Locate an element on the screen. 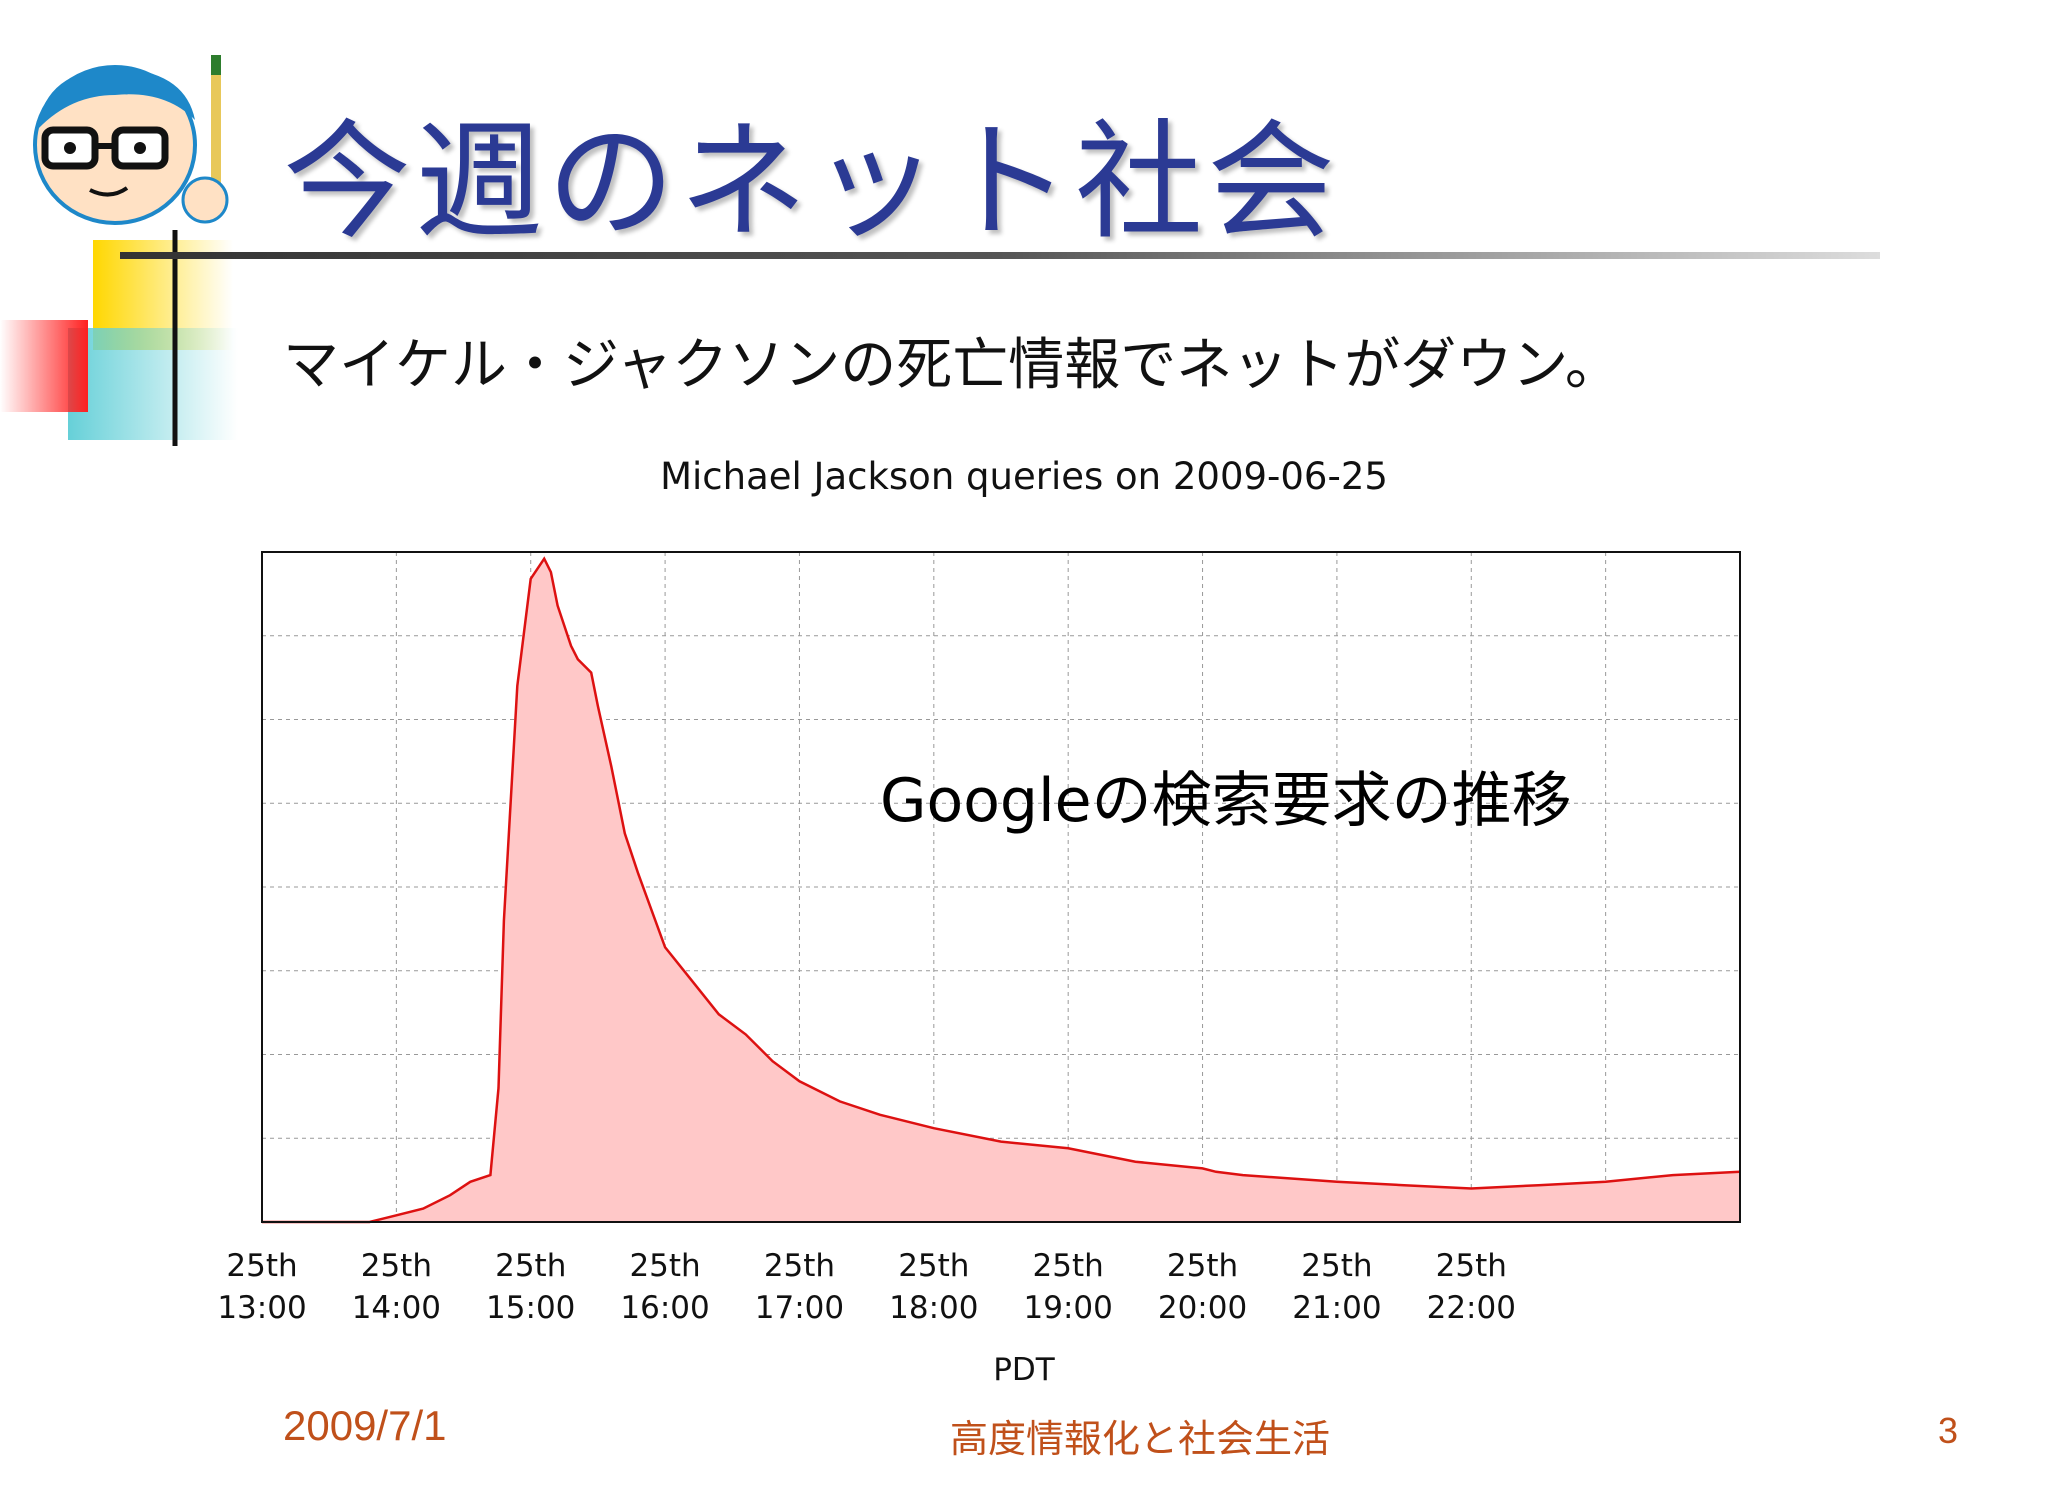 This screenshot has width=2048, height=1493. x-tick-label: 25th 21:00 is located at coordinates (1337, 1287).